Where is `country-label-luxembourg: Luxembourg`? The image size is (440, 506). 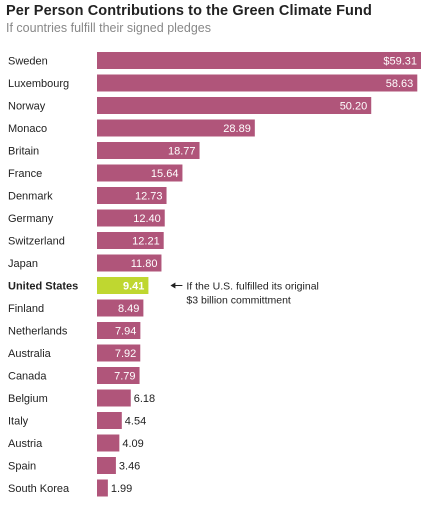
country-label-luxembourg: Luxembourg is located at coordinates (38, 84).